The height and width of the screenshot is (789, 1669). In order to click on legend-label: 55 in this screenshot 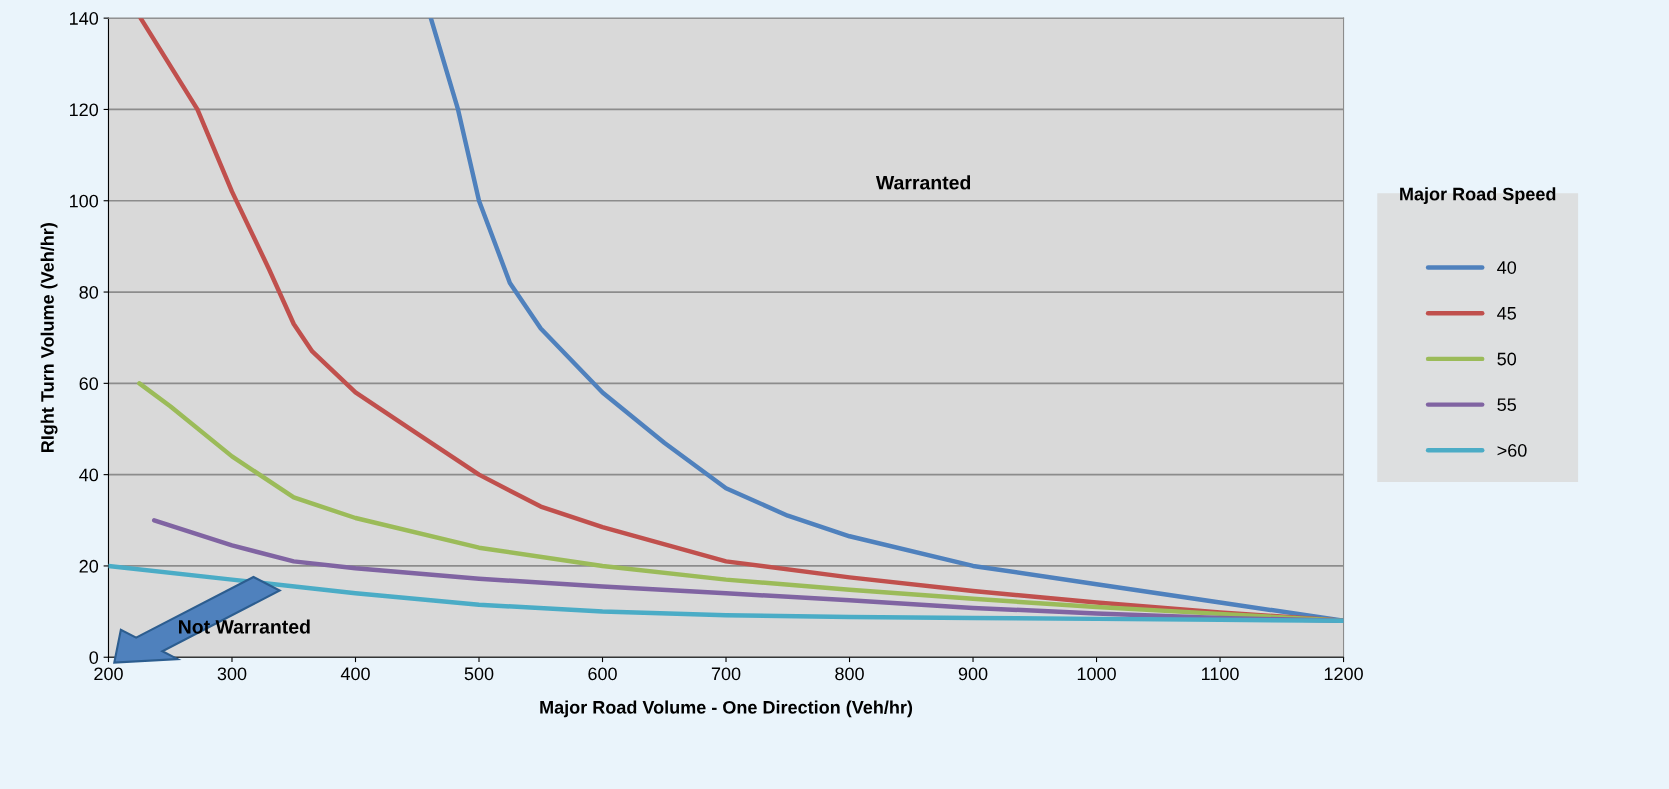, I will do `click(1507, 405)`.